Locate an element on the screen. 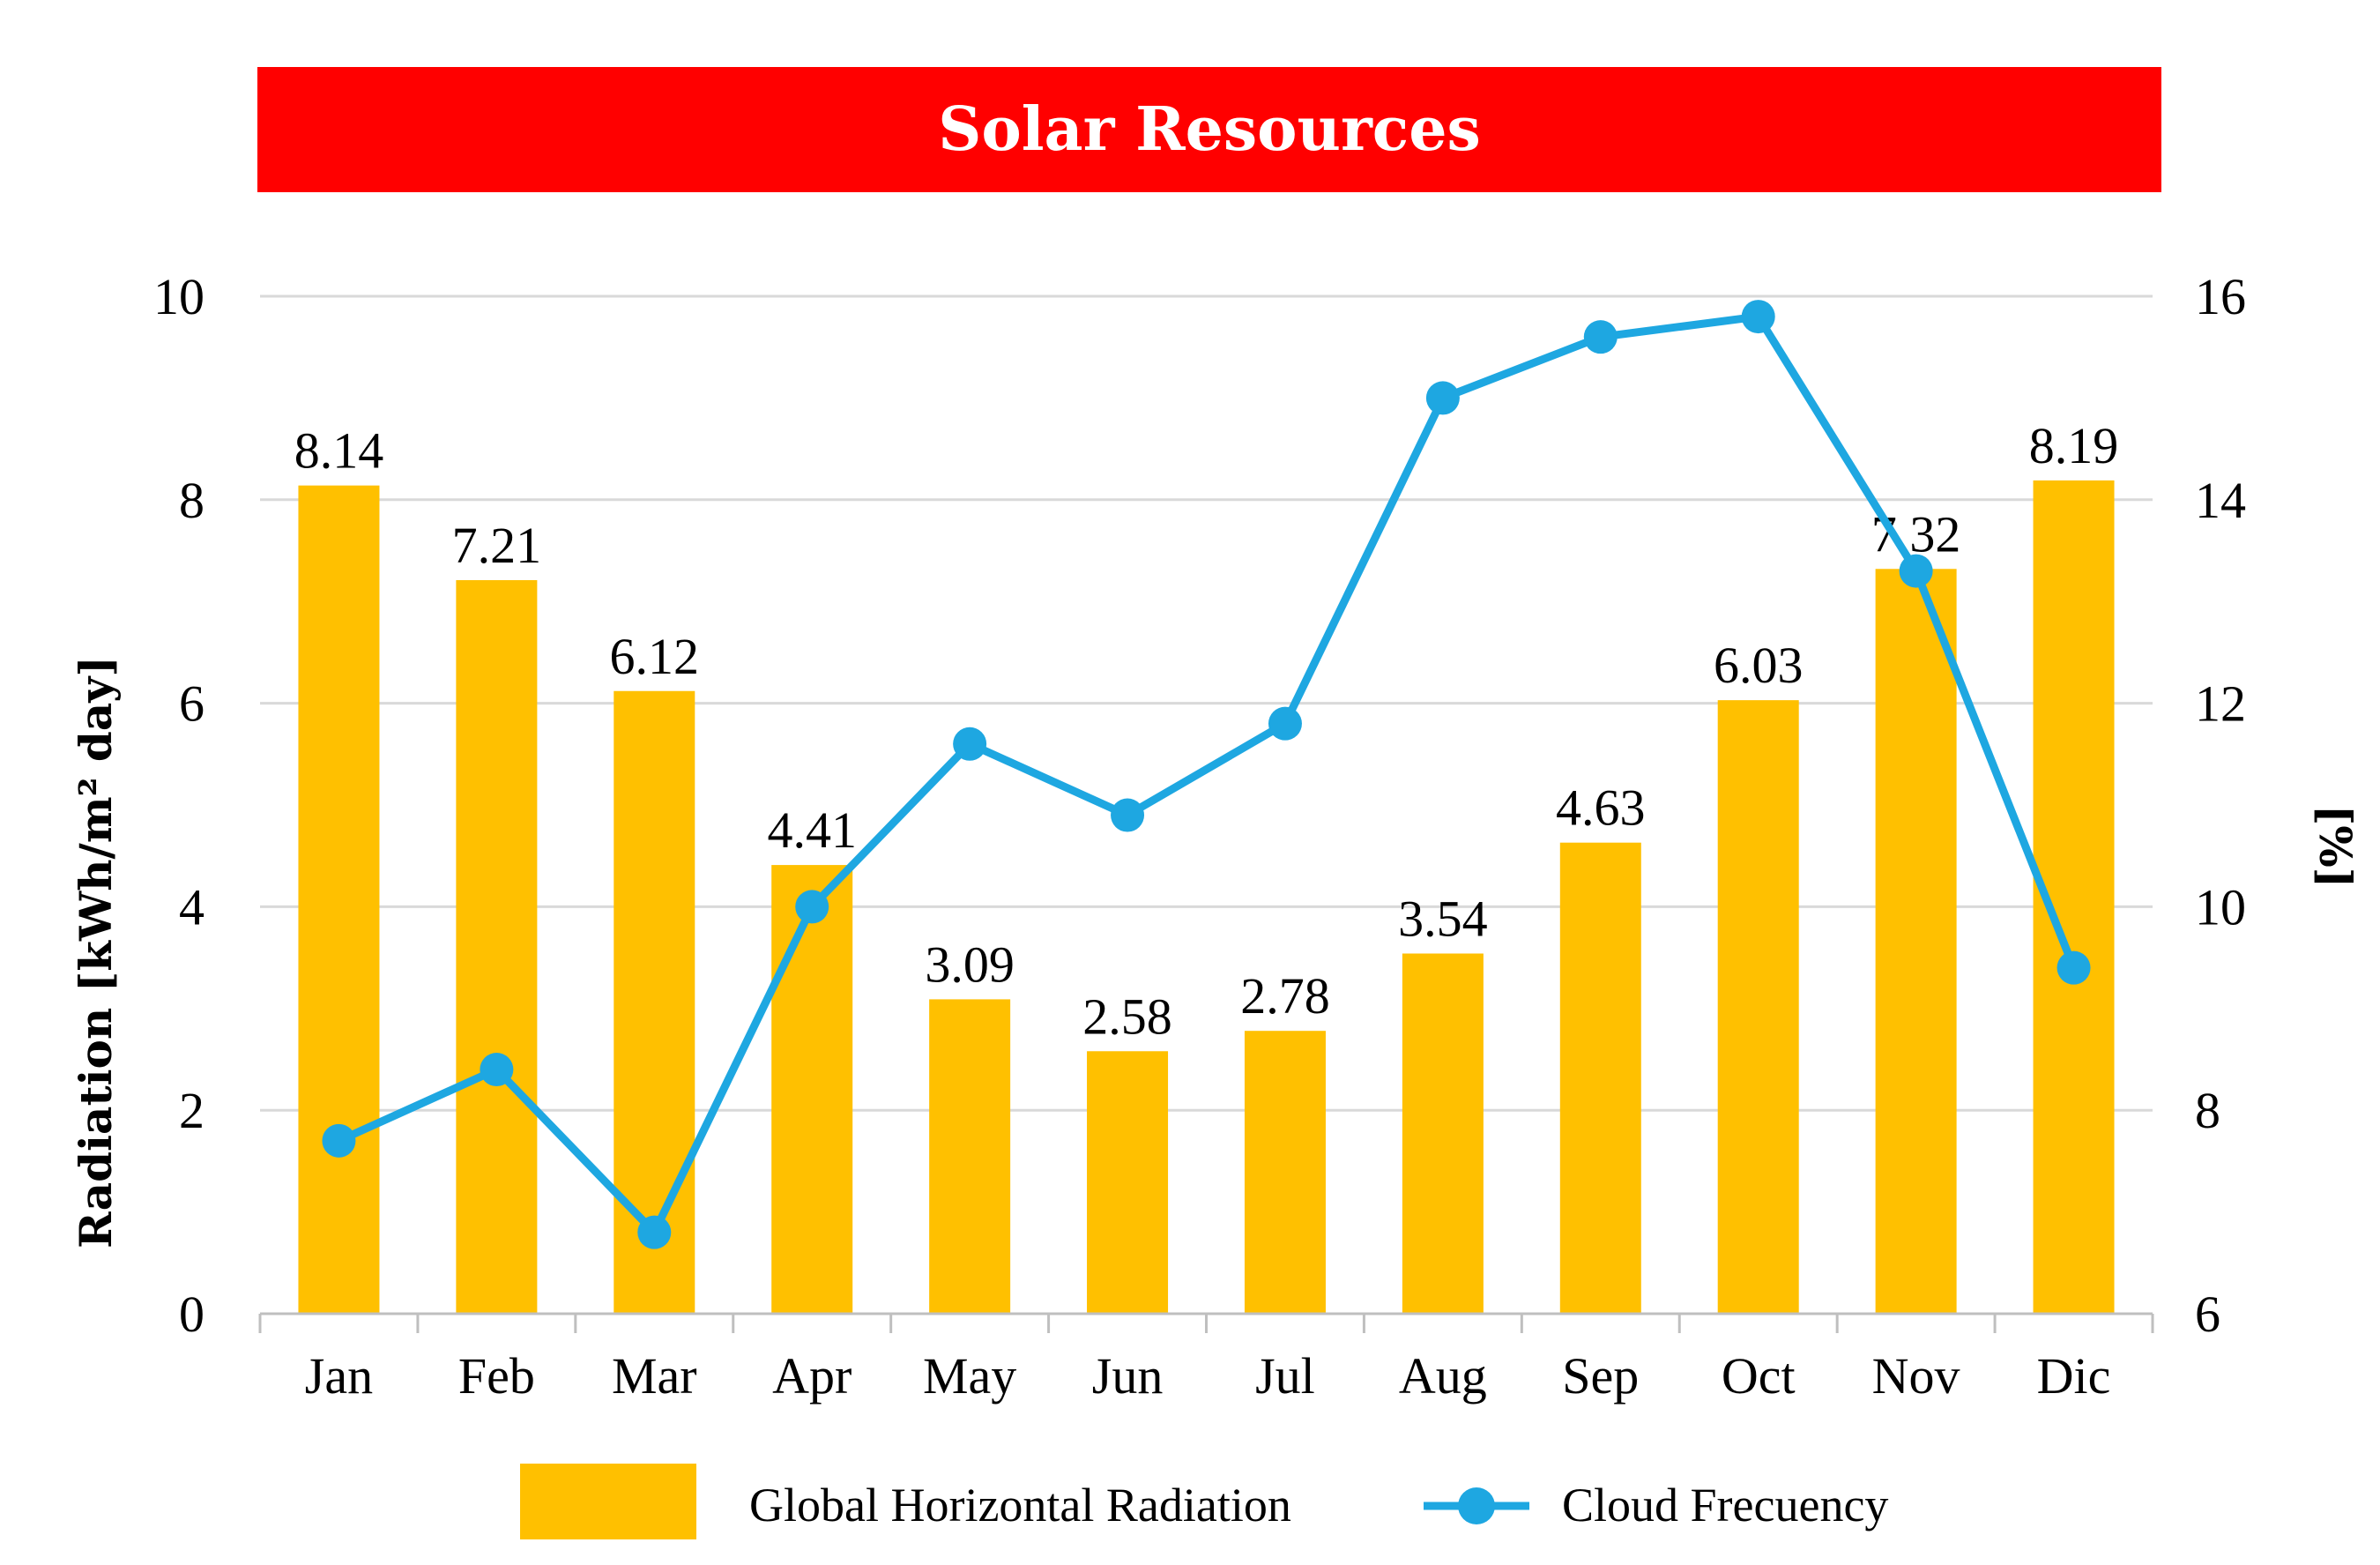 The image size is (2380, 1565). x-tick-mar: Mar is located at coordinates (654, 1376).